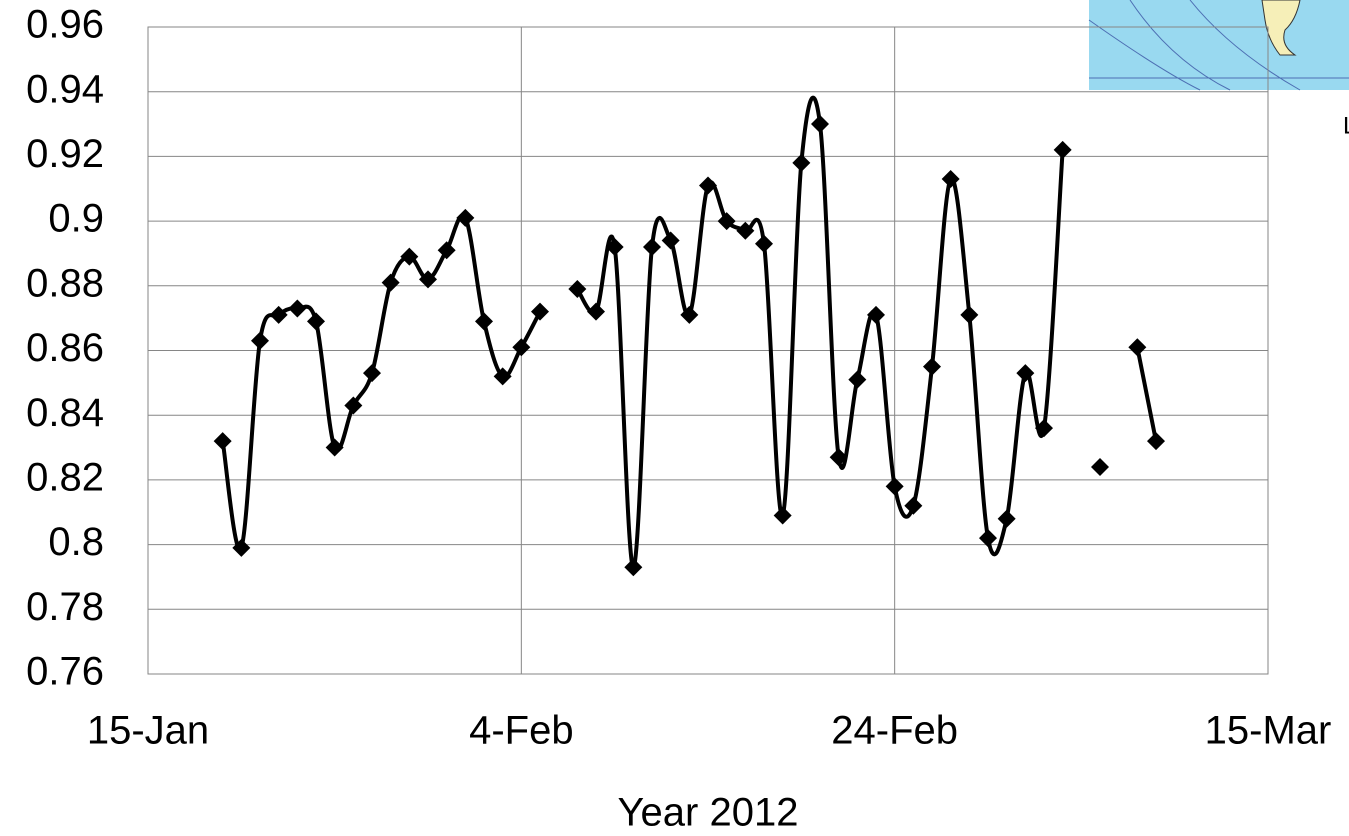 The height and width of the screenshot is (836, 1349). Describe the element at coordinates (708, 813) in the screenshot. I see `x-axis-title: Year 2012` at that location.